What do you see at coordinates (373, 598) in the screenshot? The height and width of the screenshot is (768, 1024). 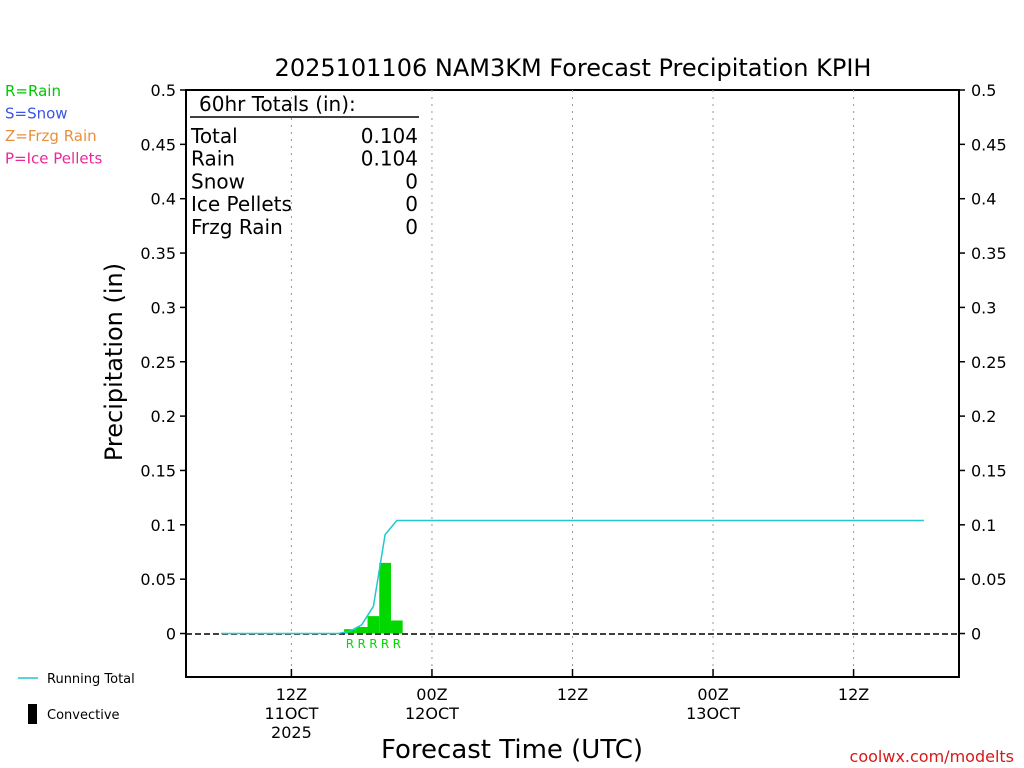 I see `rain-bars` at bounding box center [373, 598].